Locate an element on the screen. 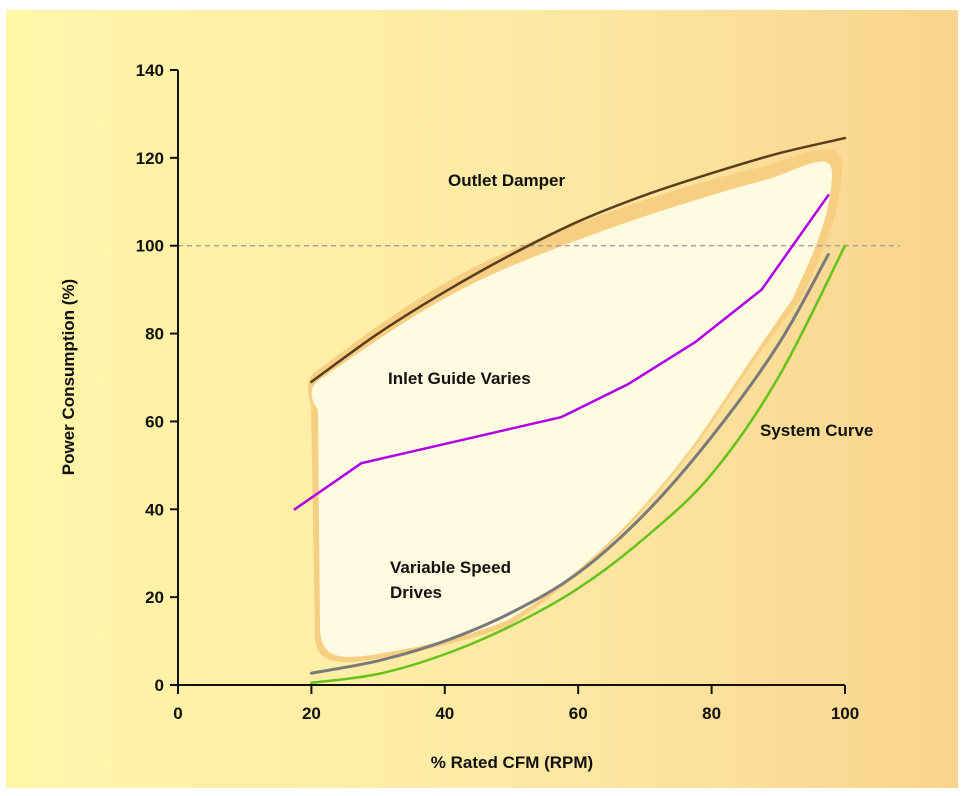 The height and width of the screenshot is (796, 963). annotation-outlet-damper: Outlet Damper is located at coordinates (507, 180).